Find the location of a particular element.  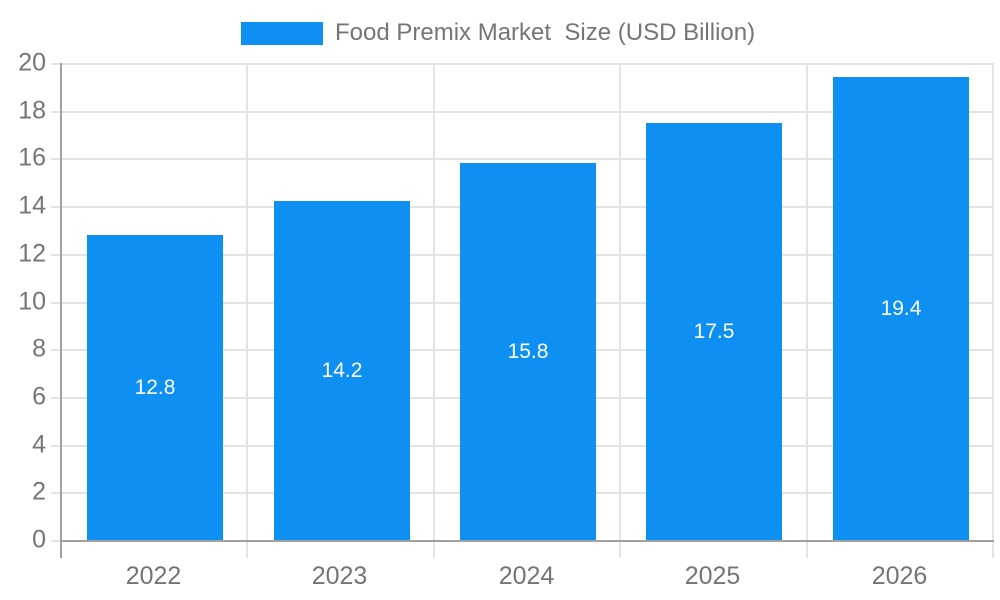

y-axis-label-0: 0 is located at coordinates (39, 539).